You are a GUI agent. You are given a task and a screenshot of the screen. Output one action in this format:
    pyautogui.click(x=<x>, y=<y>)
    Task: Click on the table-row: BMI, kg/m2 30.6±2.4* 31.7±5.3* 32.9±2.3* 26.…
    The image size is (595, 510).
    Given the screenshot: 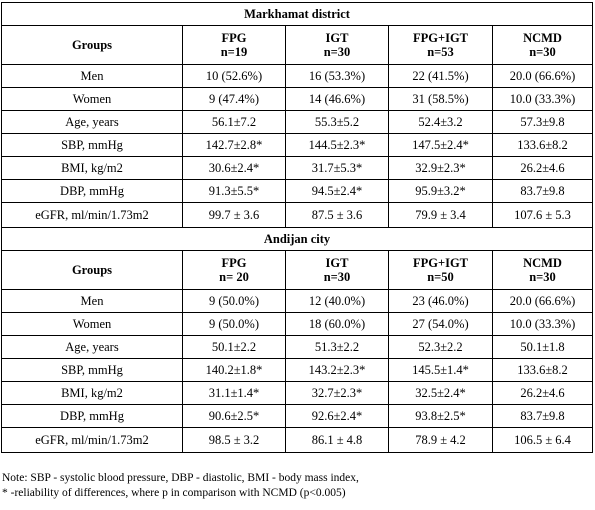 What is the action you would take?
    pyautogui.click(x=297, y=168)
    